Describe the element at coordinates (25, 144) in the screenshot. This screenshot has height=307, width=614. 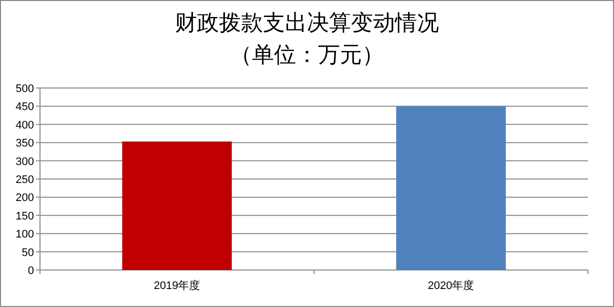
I see `y-tick-label: 350` at that location.